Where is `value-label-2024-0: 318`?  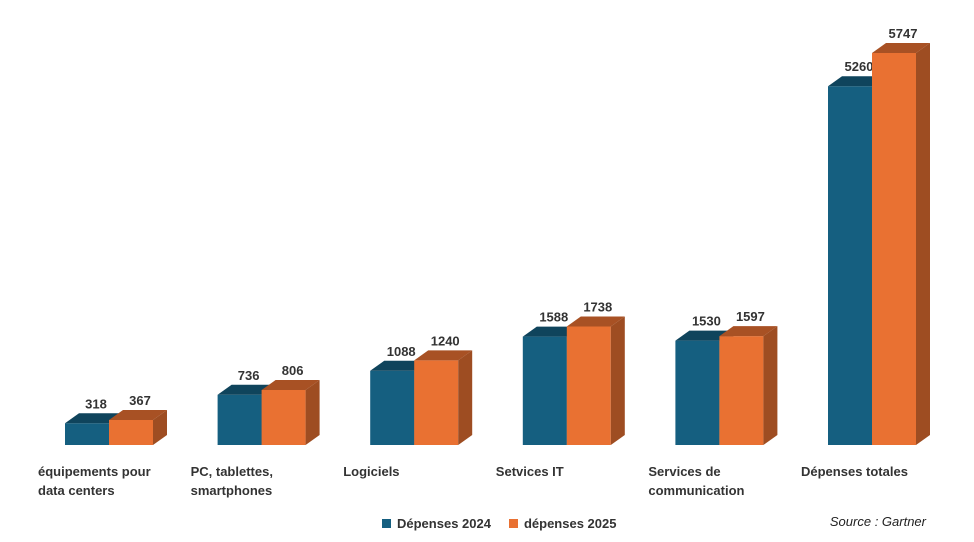
value-label-2024-0: 318 is located at coordinates (96, 403).